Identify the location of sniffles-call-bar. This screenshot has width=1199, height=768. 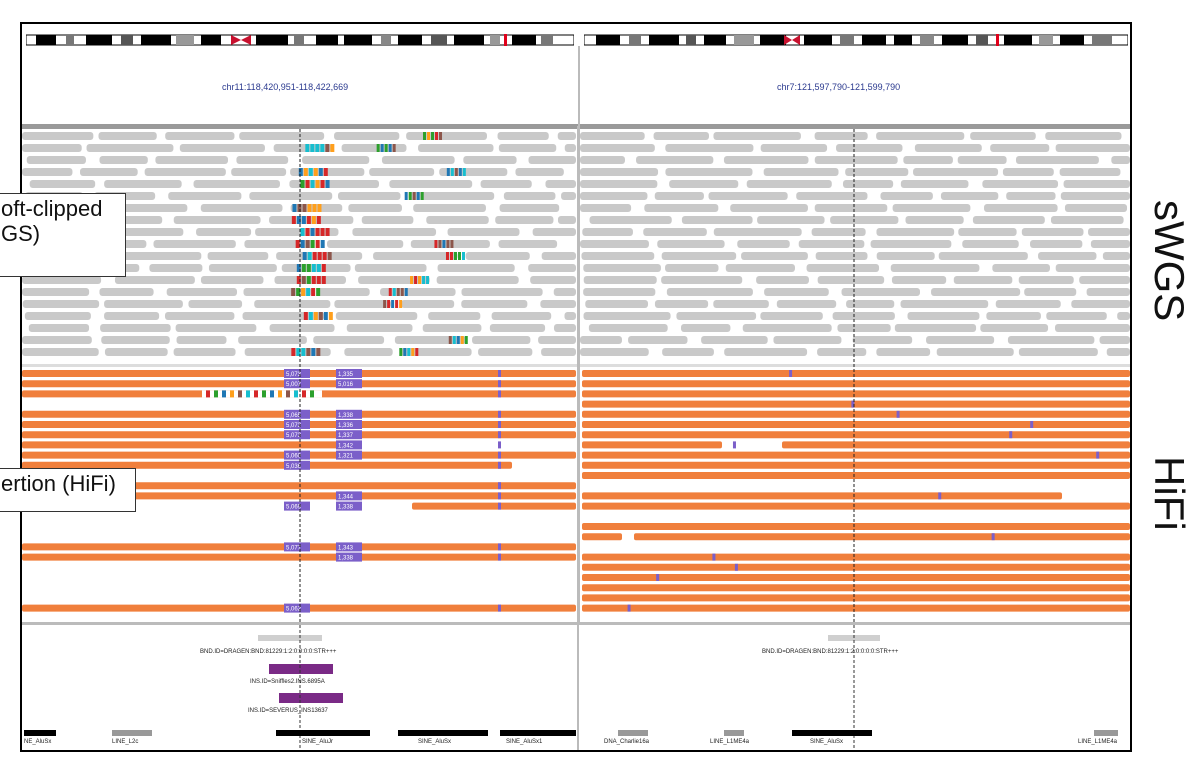
(301, 669).